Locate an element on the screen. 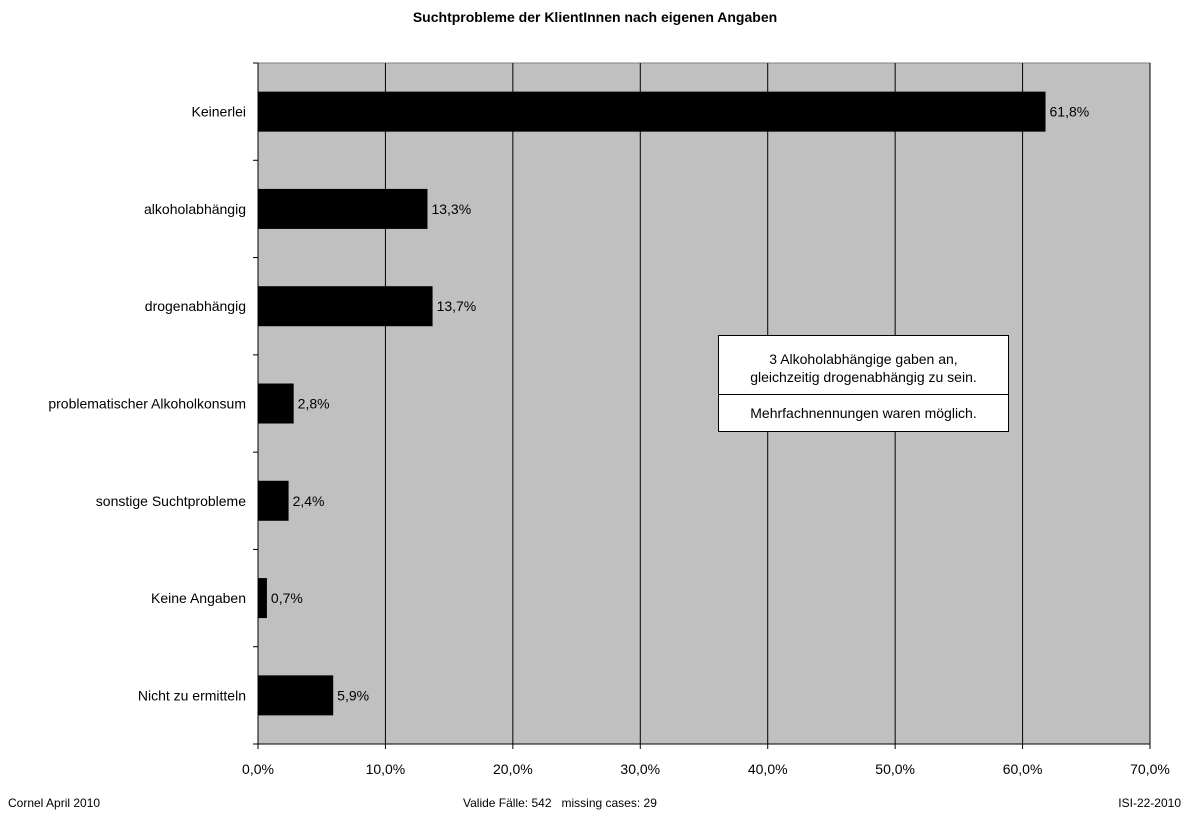 The width and height of the screenshot is (1191, 814). data-label: 5,9% is located at coordinates (353, 695).